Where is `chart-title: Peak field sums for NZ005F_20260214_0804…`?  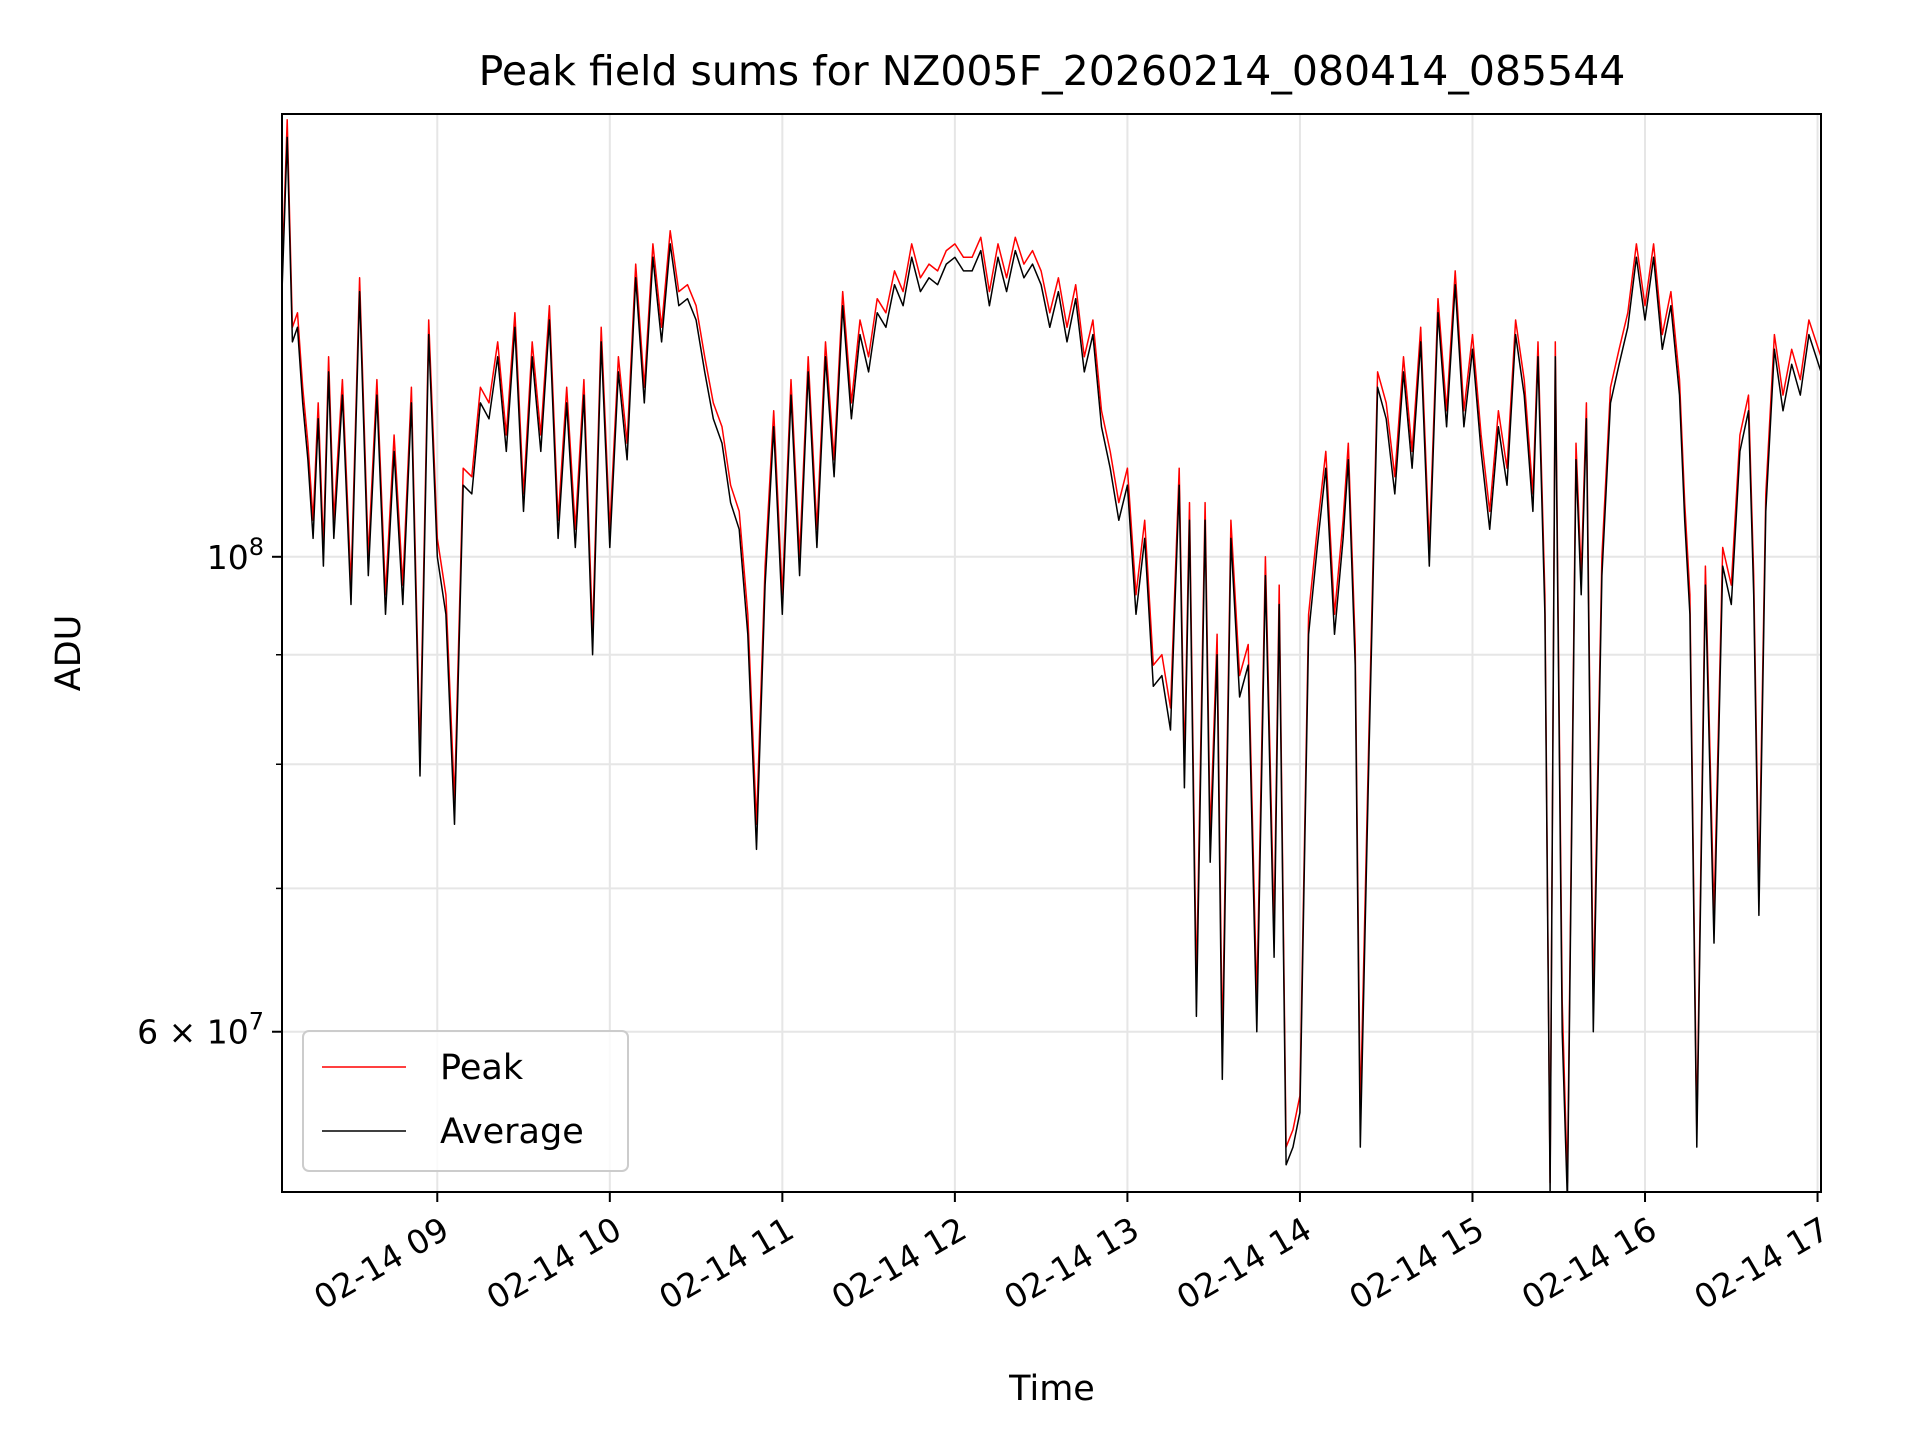 chart-title: Peak field sums for NZ005F_20260214_0804… is located at coordinates (1052, 71).